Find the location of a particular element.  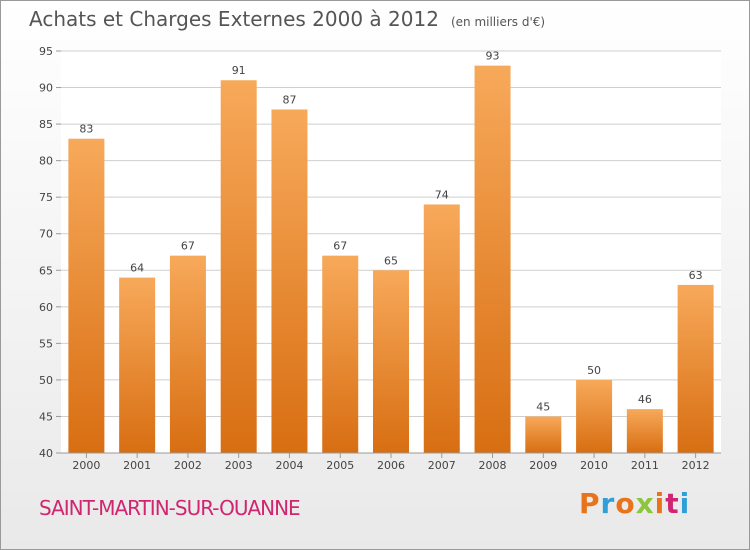

y-tick-label: 55 is located at coordinates (46, 343).